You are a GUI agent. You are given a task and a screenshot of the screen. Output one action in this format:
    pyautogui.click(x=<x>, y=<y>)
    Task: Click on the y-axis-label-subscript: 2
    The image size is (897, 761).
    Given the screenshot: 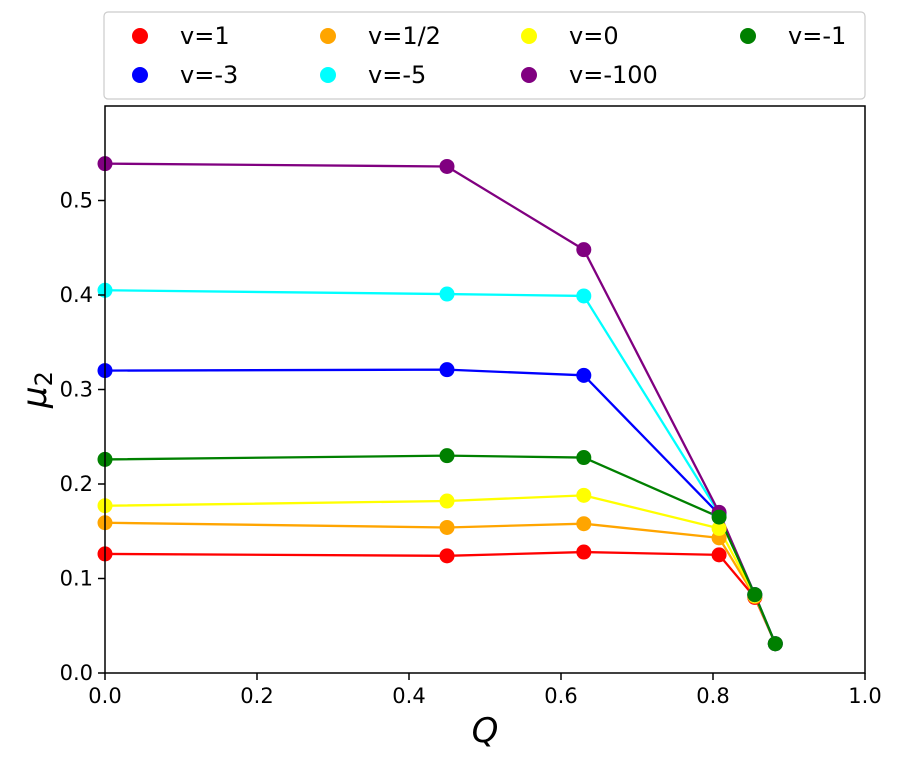 What is the action you would take?
    pyautogui.click(x=44, y=378)
    